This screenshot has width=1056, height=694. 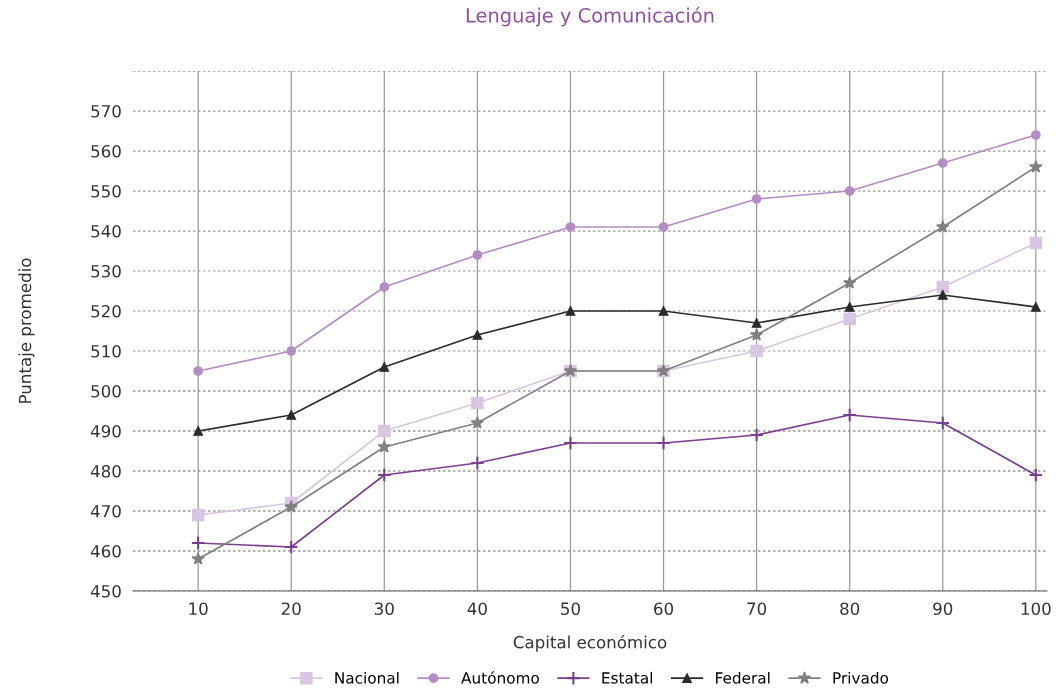 What do you see at coordinates (106, 231) in the screenshot?
I see `y-tick-label: 540` at bounding box center [106, 231].